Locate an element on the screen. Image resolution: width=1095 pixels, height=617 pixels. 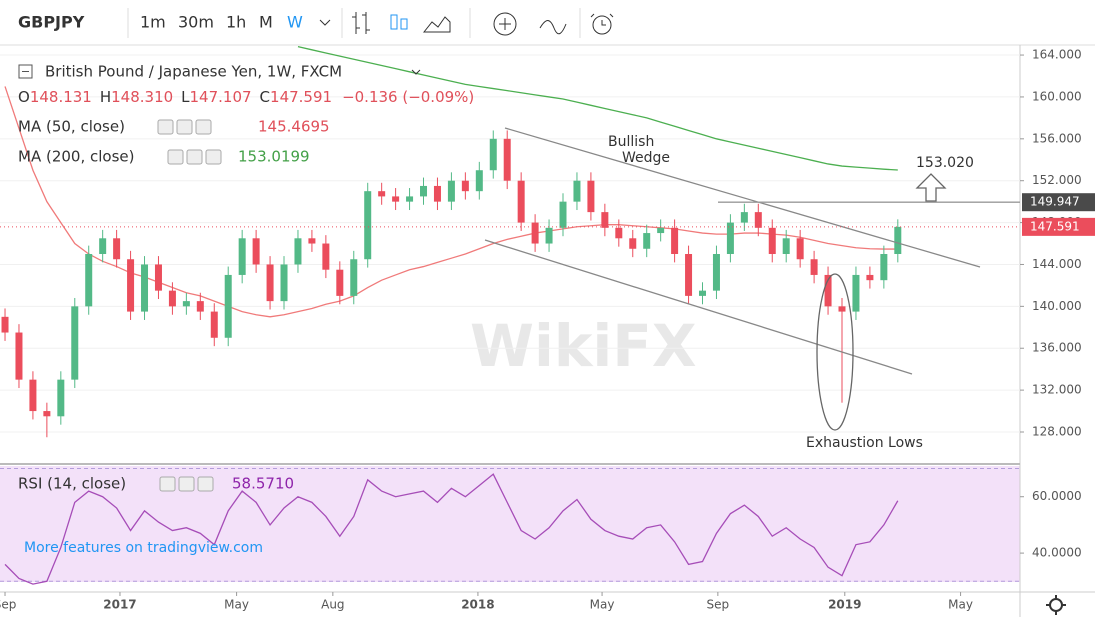
y-tick-label: 156.000 is located at coordinates (1057, 138).